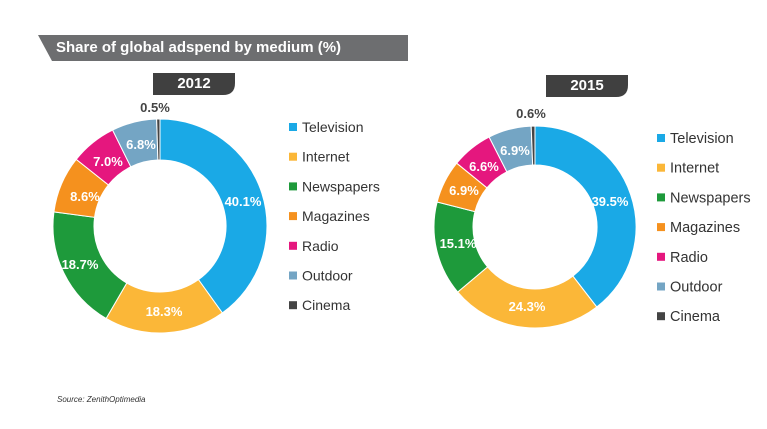 This screenshot has height=429, width=767. I want to click on chart-1-legend-swatch-radio, so click(293, 245).